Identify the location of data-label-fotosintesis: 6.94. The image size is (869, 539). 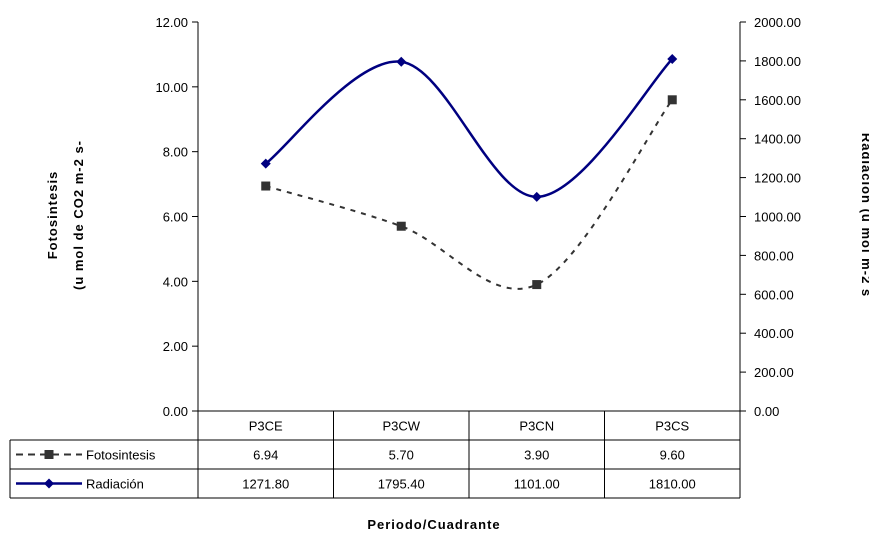
(265, 455).